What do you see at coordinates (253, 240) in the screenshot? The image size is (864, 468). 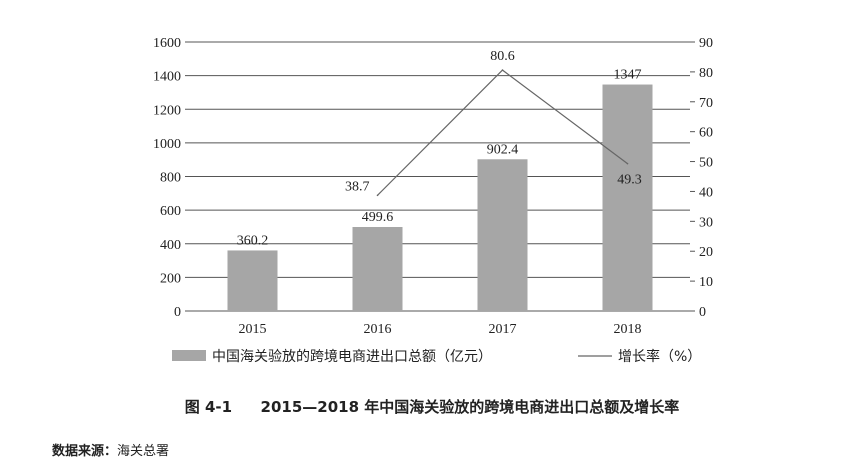 I see `bar-value-label: 360.2` at bounding box center [253, 240].